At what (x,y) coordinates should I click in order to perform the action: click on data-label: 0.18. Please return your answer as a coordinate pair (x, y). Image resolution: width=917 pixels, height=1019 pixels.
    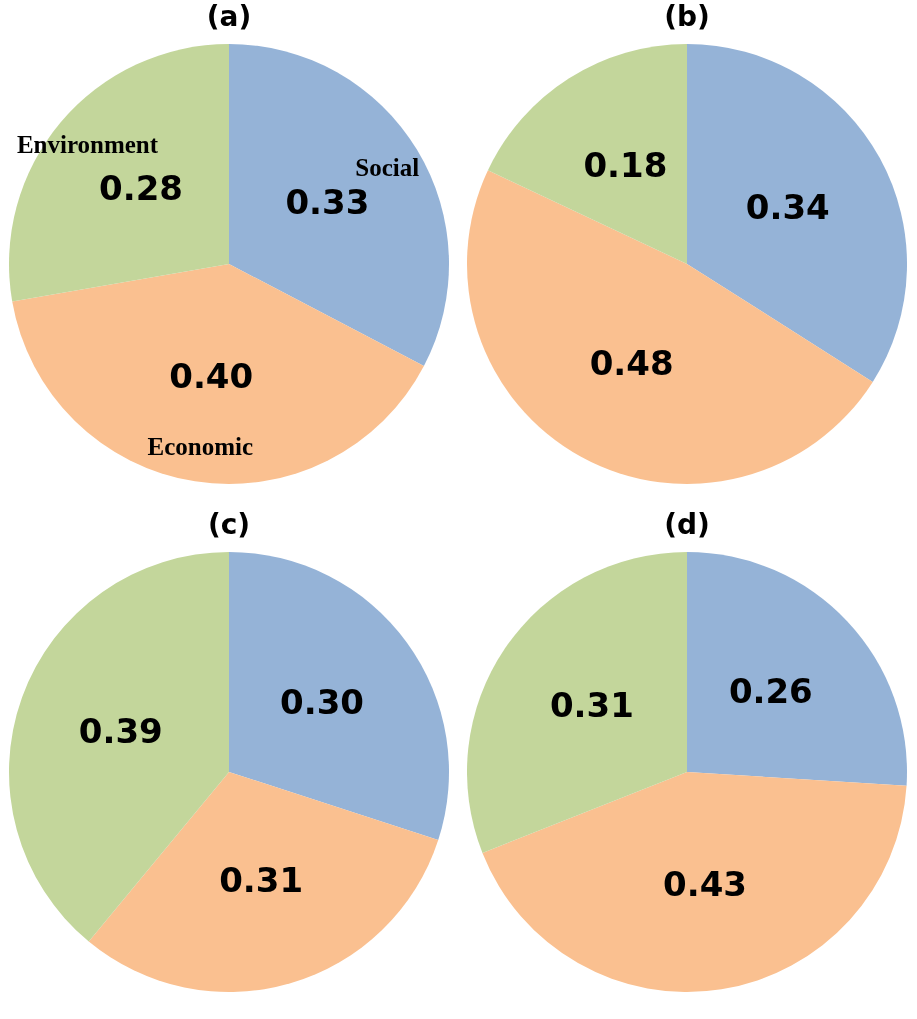
    Looking at the image, I should click on (625, 164).